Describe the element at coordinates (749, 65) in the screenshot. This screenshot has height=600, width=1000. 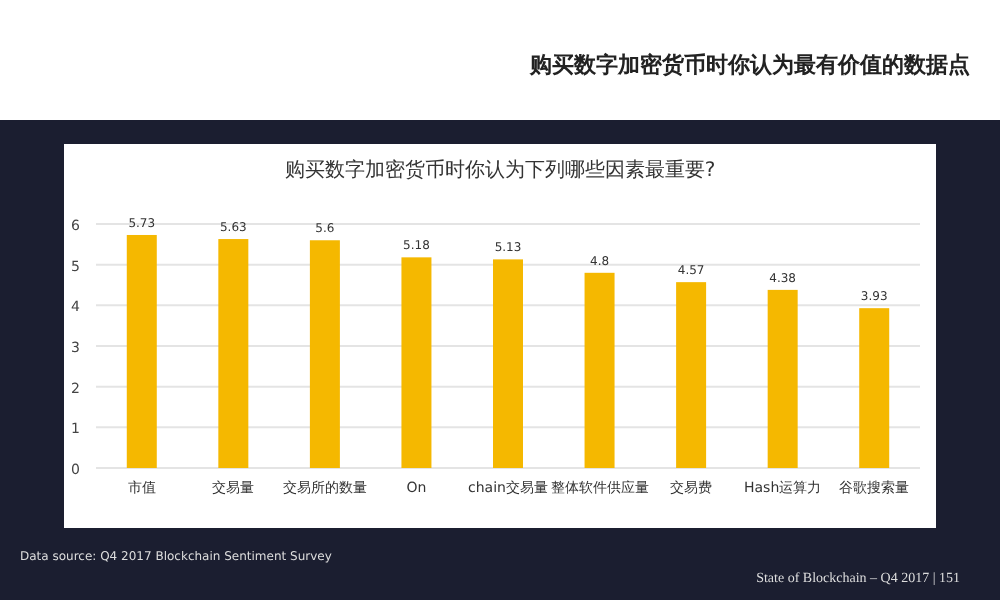
I see `chart-subtitle: 购买数字加密货币时你认为最有价值的数据点` at that location.